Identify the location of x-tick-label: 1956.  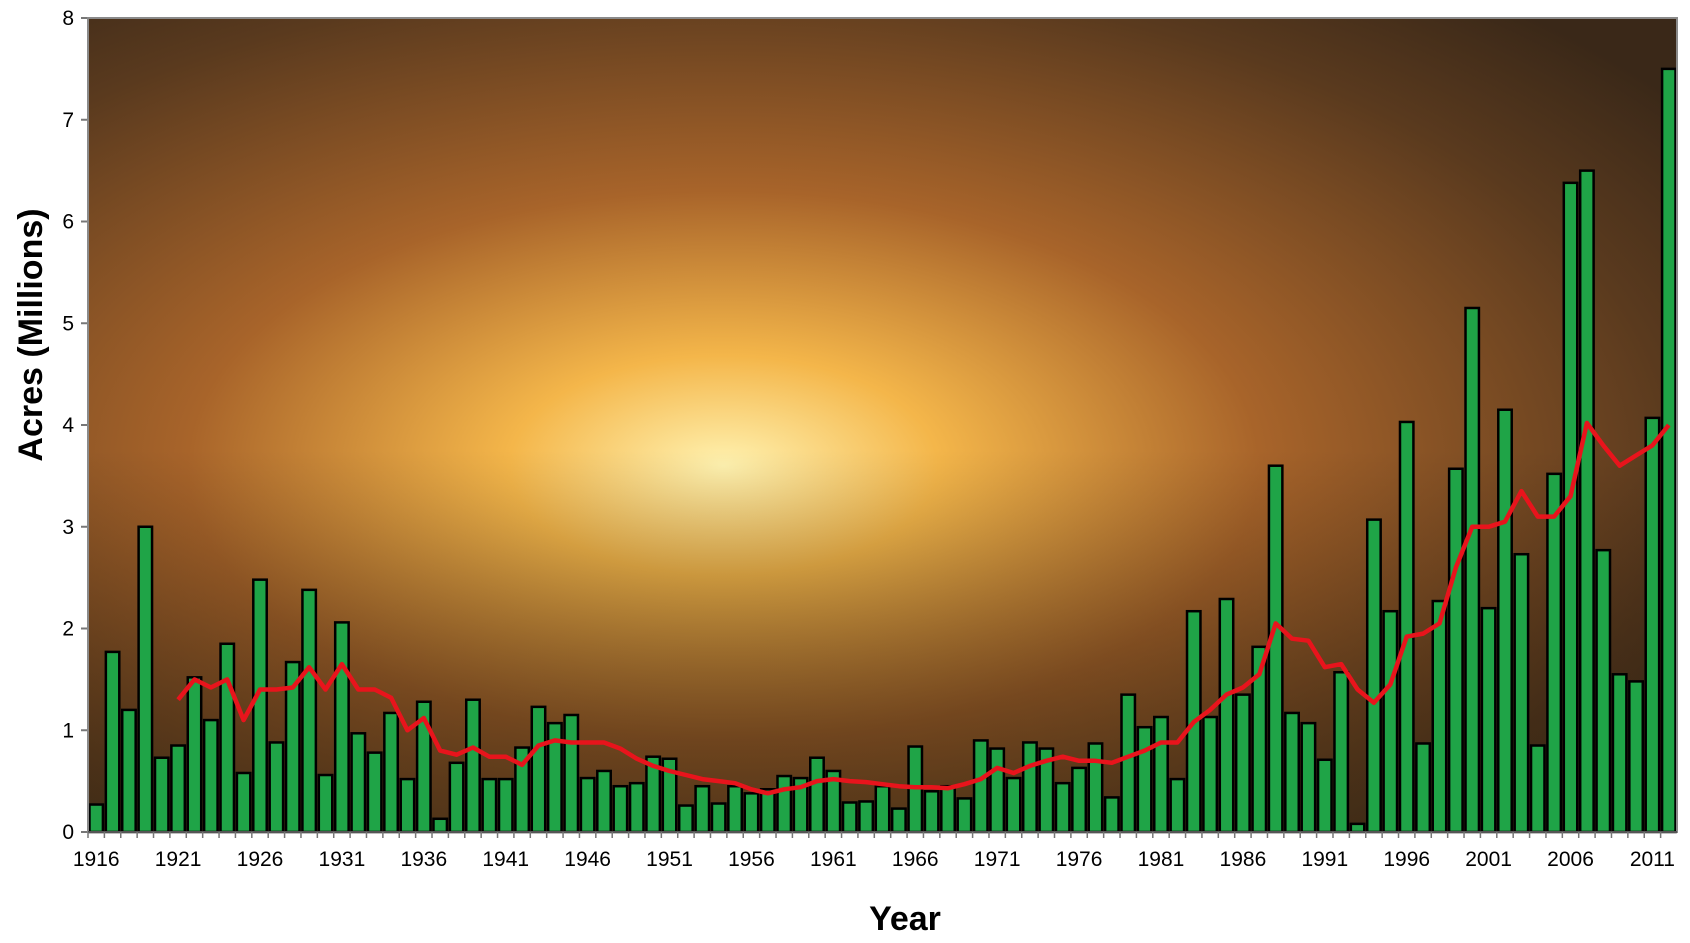
(751, 859).